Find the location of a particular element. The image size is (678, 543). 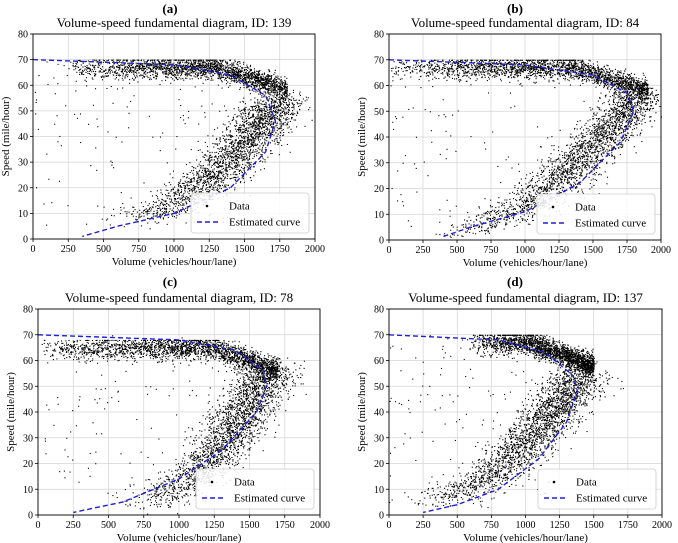

panel-label: (b) is located at coordinates (515, 8).